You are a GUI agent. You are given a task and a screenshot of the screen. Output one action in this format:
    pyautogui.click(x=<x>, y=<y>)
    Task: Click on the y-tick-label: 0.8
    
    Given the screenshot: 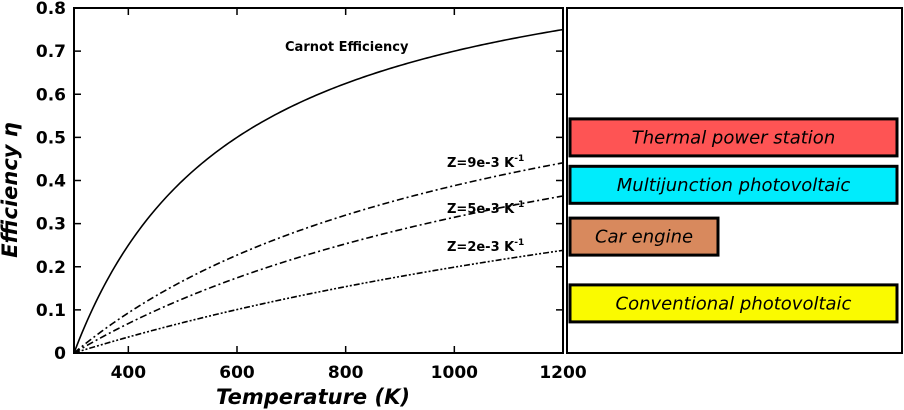 What is the action you would take?
    pyautogui.click(x=51, y=9)
    